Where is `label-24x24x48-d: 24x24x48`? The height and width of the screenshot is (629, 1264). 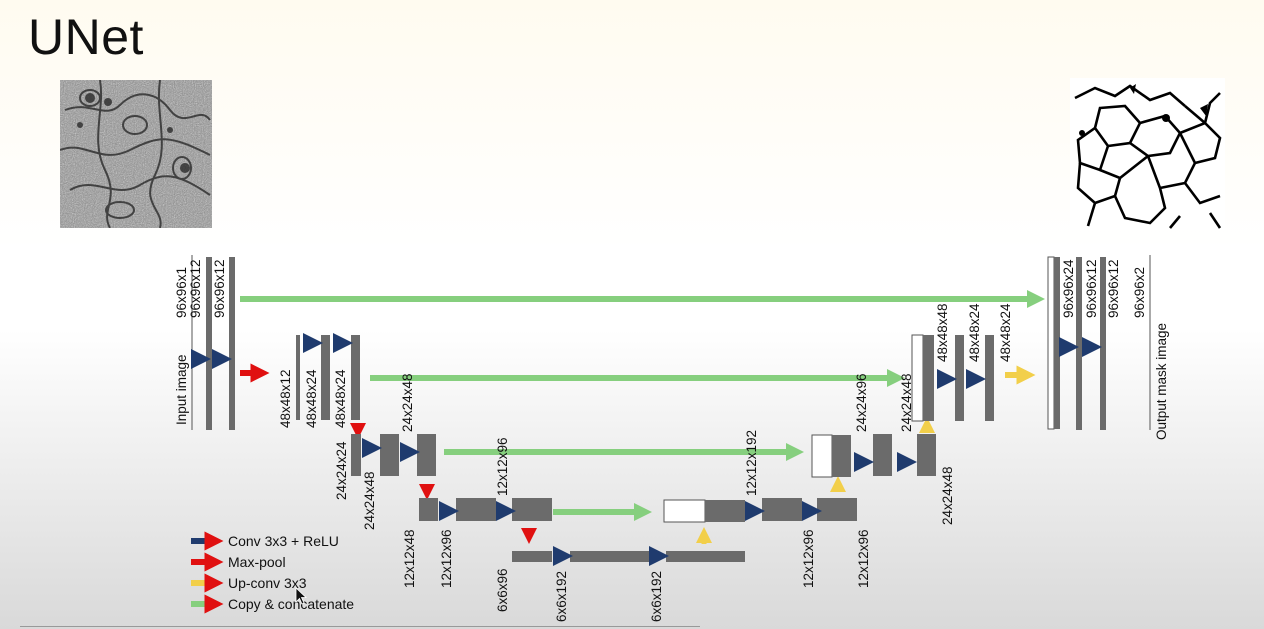
label-24x24x48-d: 24x24x48 is located at coordinates (947, 495).